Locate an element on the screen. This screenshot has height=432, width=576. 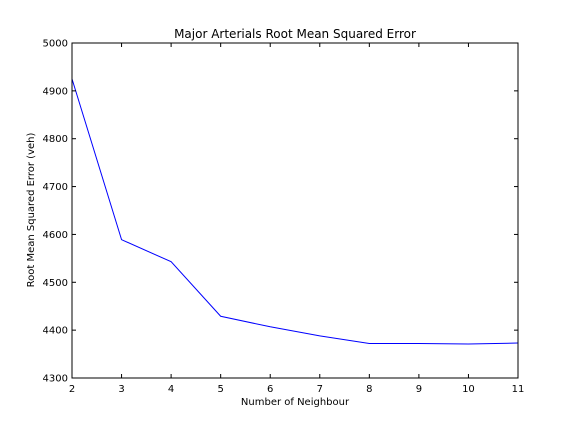
x-tick-label: 8 is located at coordinates (369, 389).